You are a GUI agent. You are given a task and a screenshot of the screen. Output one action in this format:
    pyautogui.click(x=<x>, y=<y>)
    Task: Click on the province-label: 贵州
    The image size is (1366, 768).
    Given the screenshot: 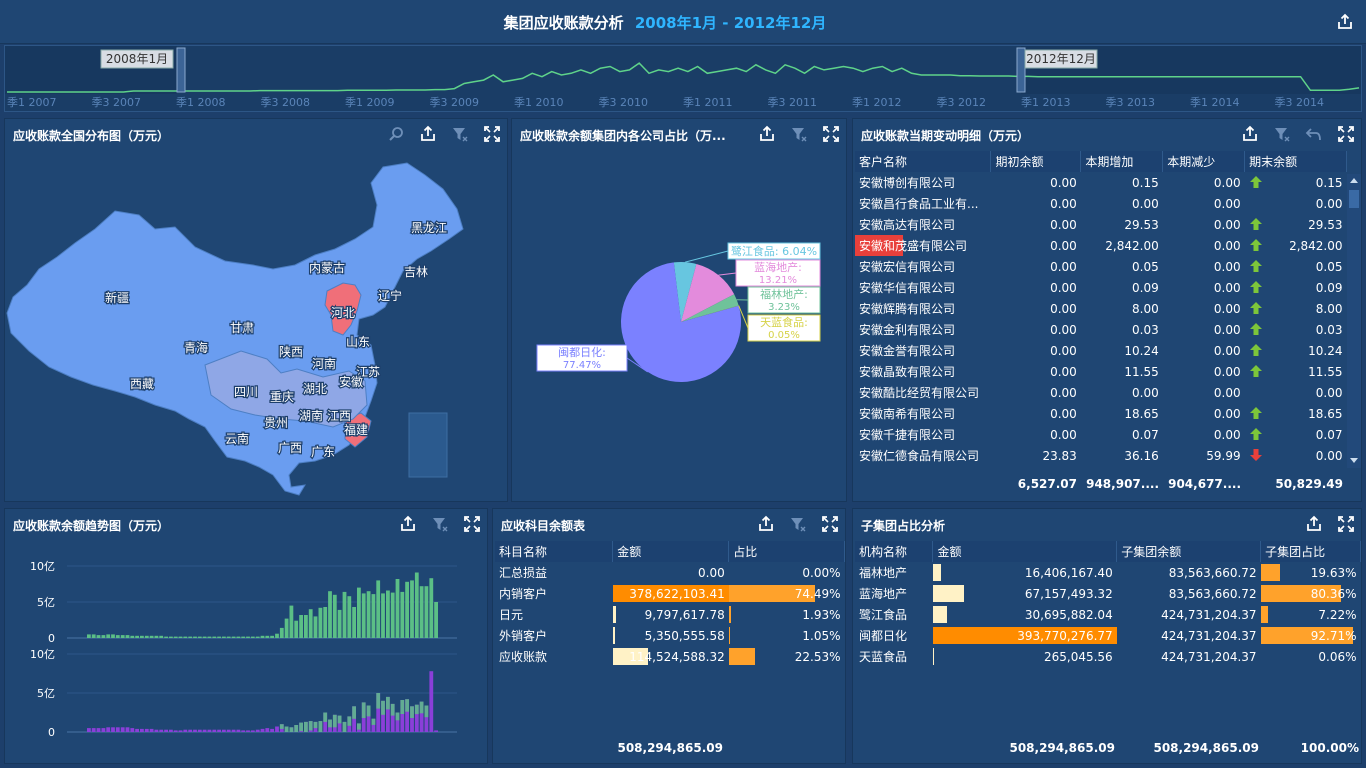 What is the action you would take?
    pyautogui.click(x=276, y=423)
    